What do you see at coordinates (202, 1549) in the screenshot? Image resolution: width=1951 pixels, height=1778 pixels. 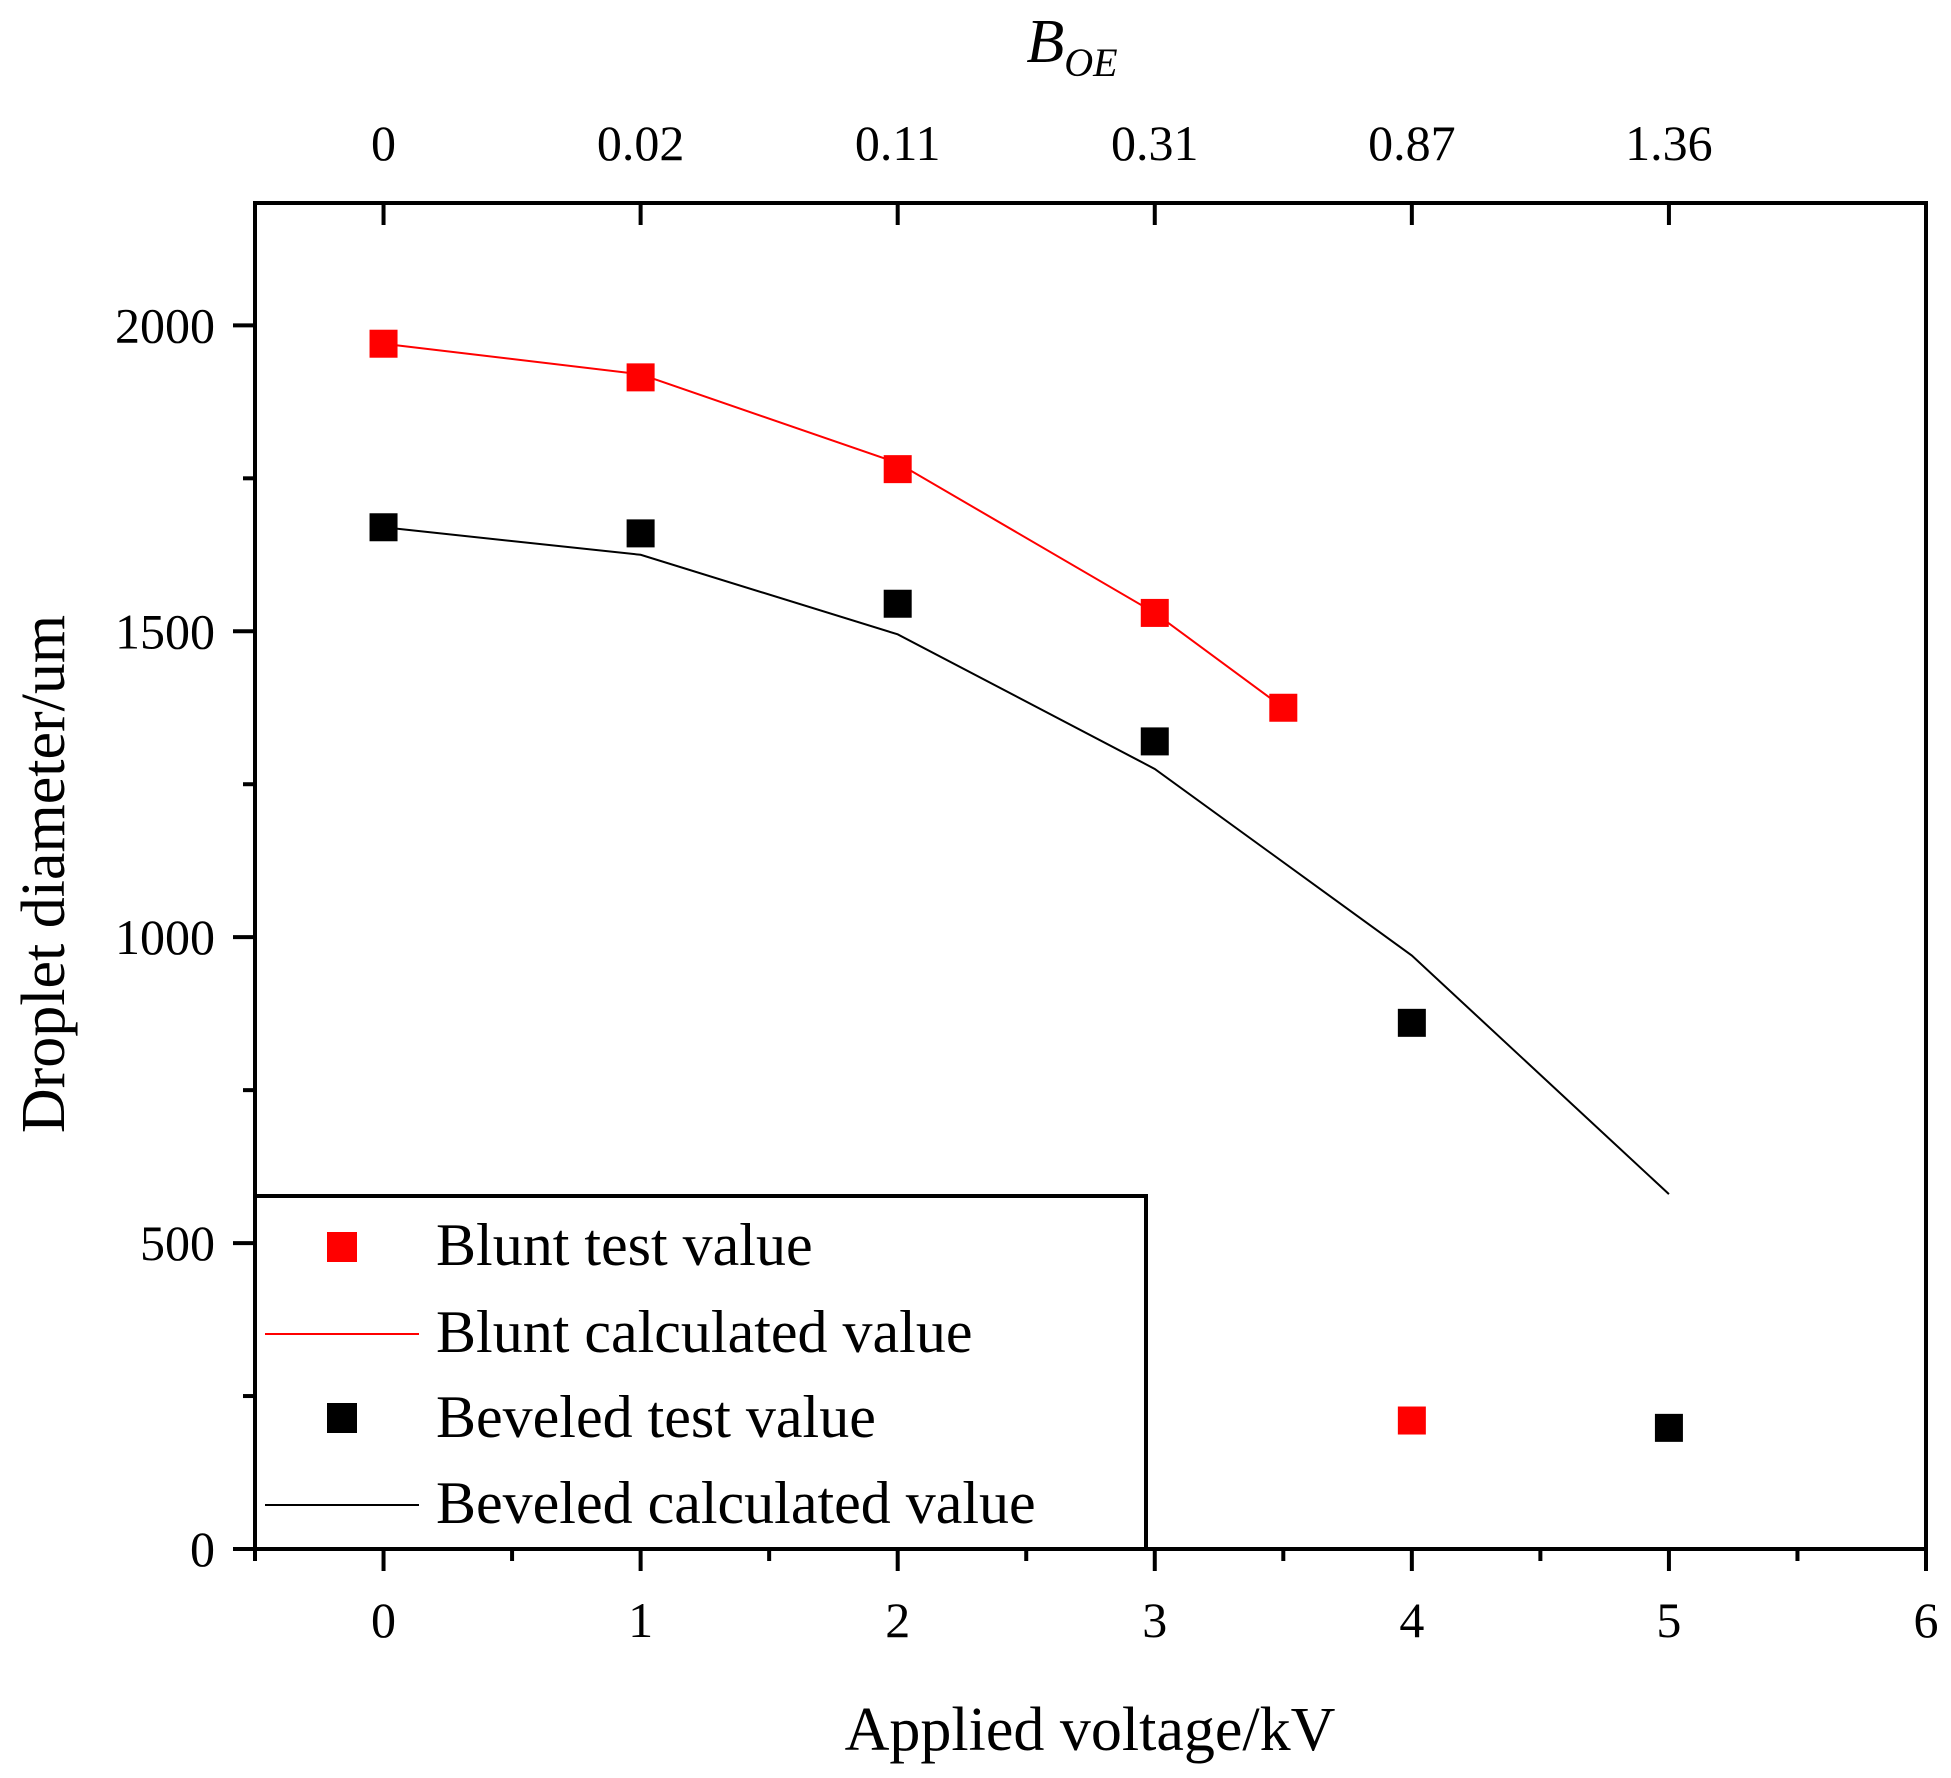 I see `y-tick-label: 0` at bounding box center [202, 1549].